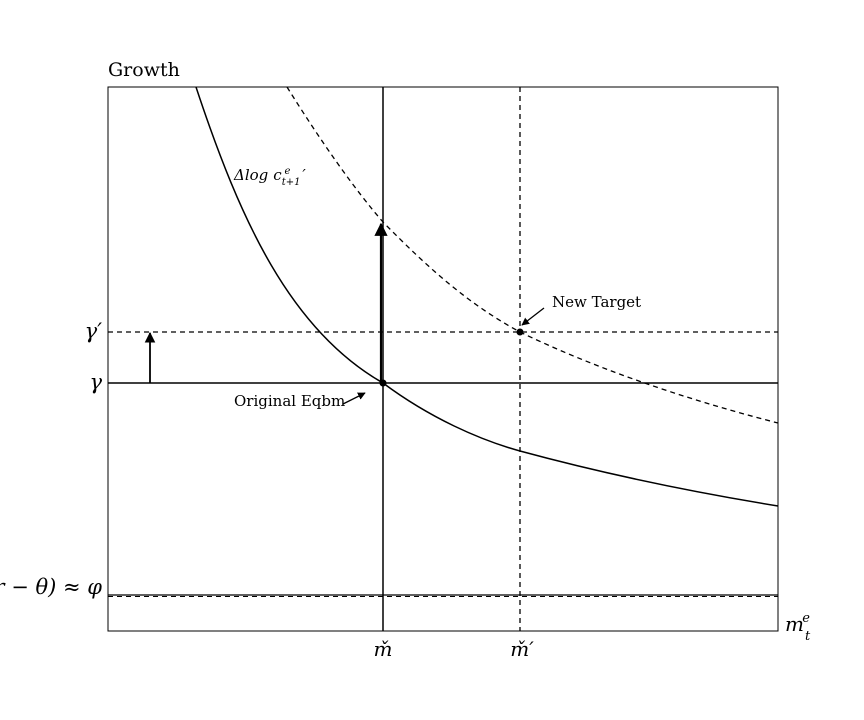  I want to click on gamma-label: γ, so click(95, 382).